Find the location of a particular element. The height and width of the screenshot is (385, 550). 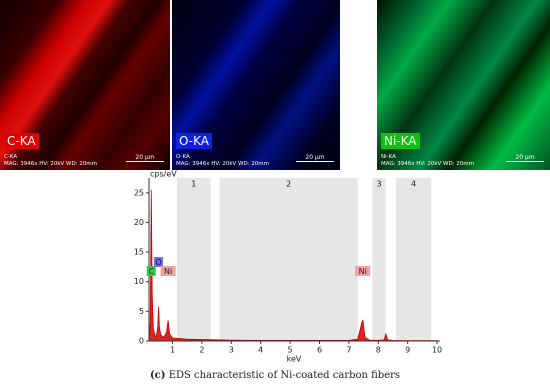

region-label: 4 is located at coordinates (413, 184).